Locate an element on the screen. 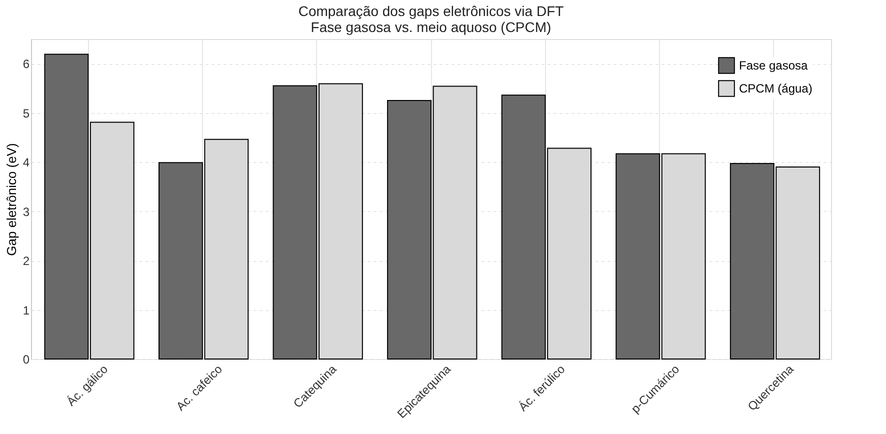 The height and width of the screenshot is (434, 886). legend-label: Fase gasosa is located at coordinates (773, 65).